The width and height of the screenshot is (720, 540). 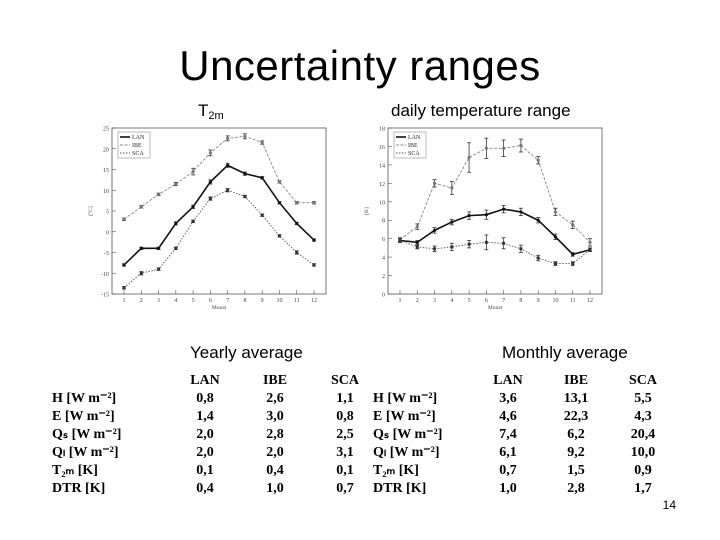 I want to click on row-label: H [W m⁻²], so click(x=84, y=398).